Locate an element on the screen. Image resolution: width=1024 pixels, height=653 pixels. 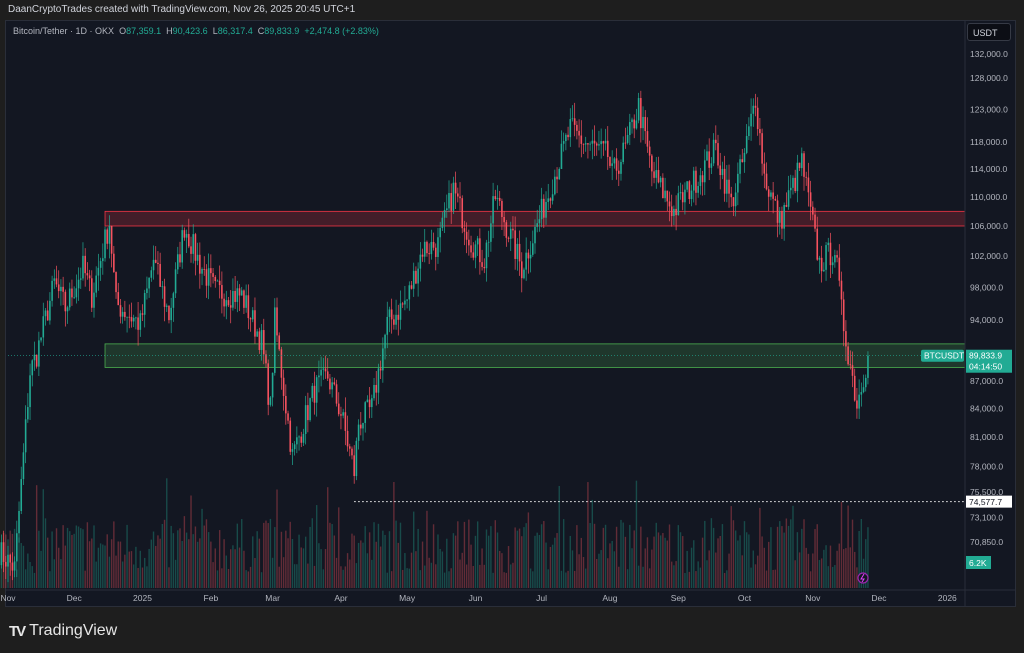
symbol-name: Bitcoin/Tether · 1D · OKX is located at coordinates (64, 31).